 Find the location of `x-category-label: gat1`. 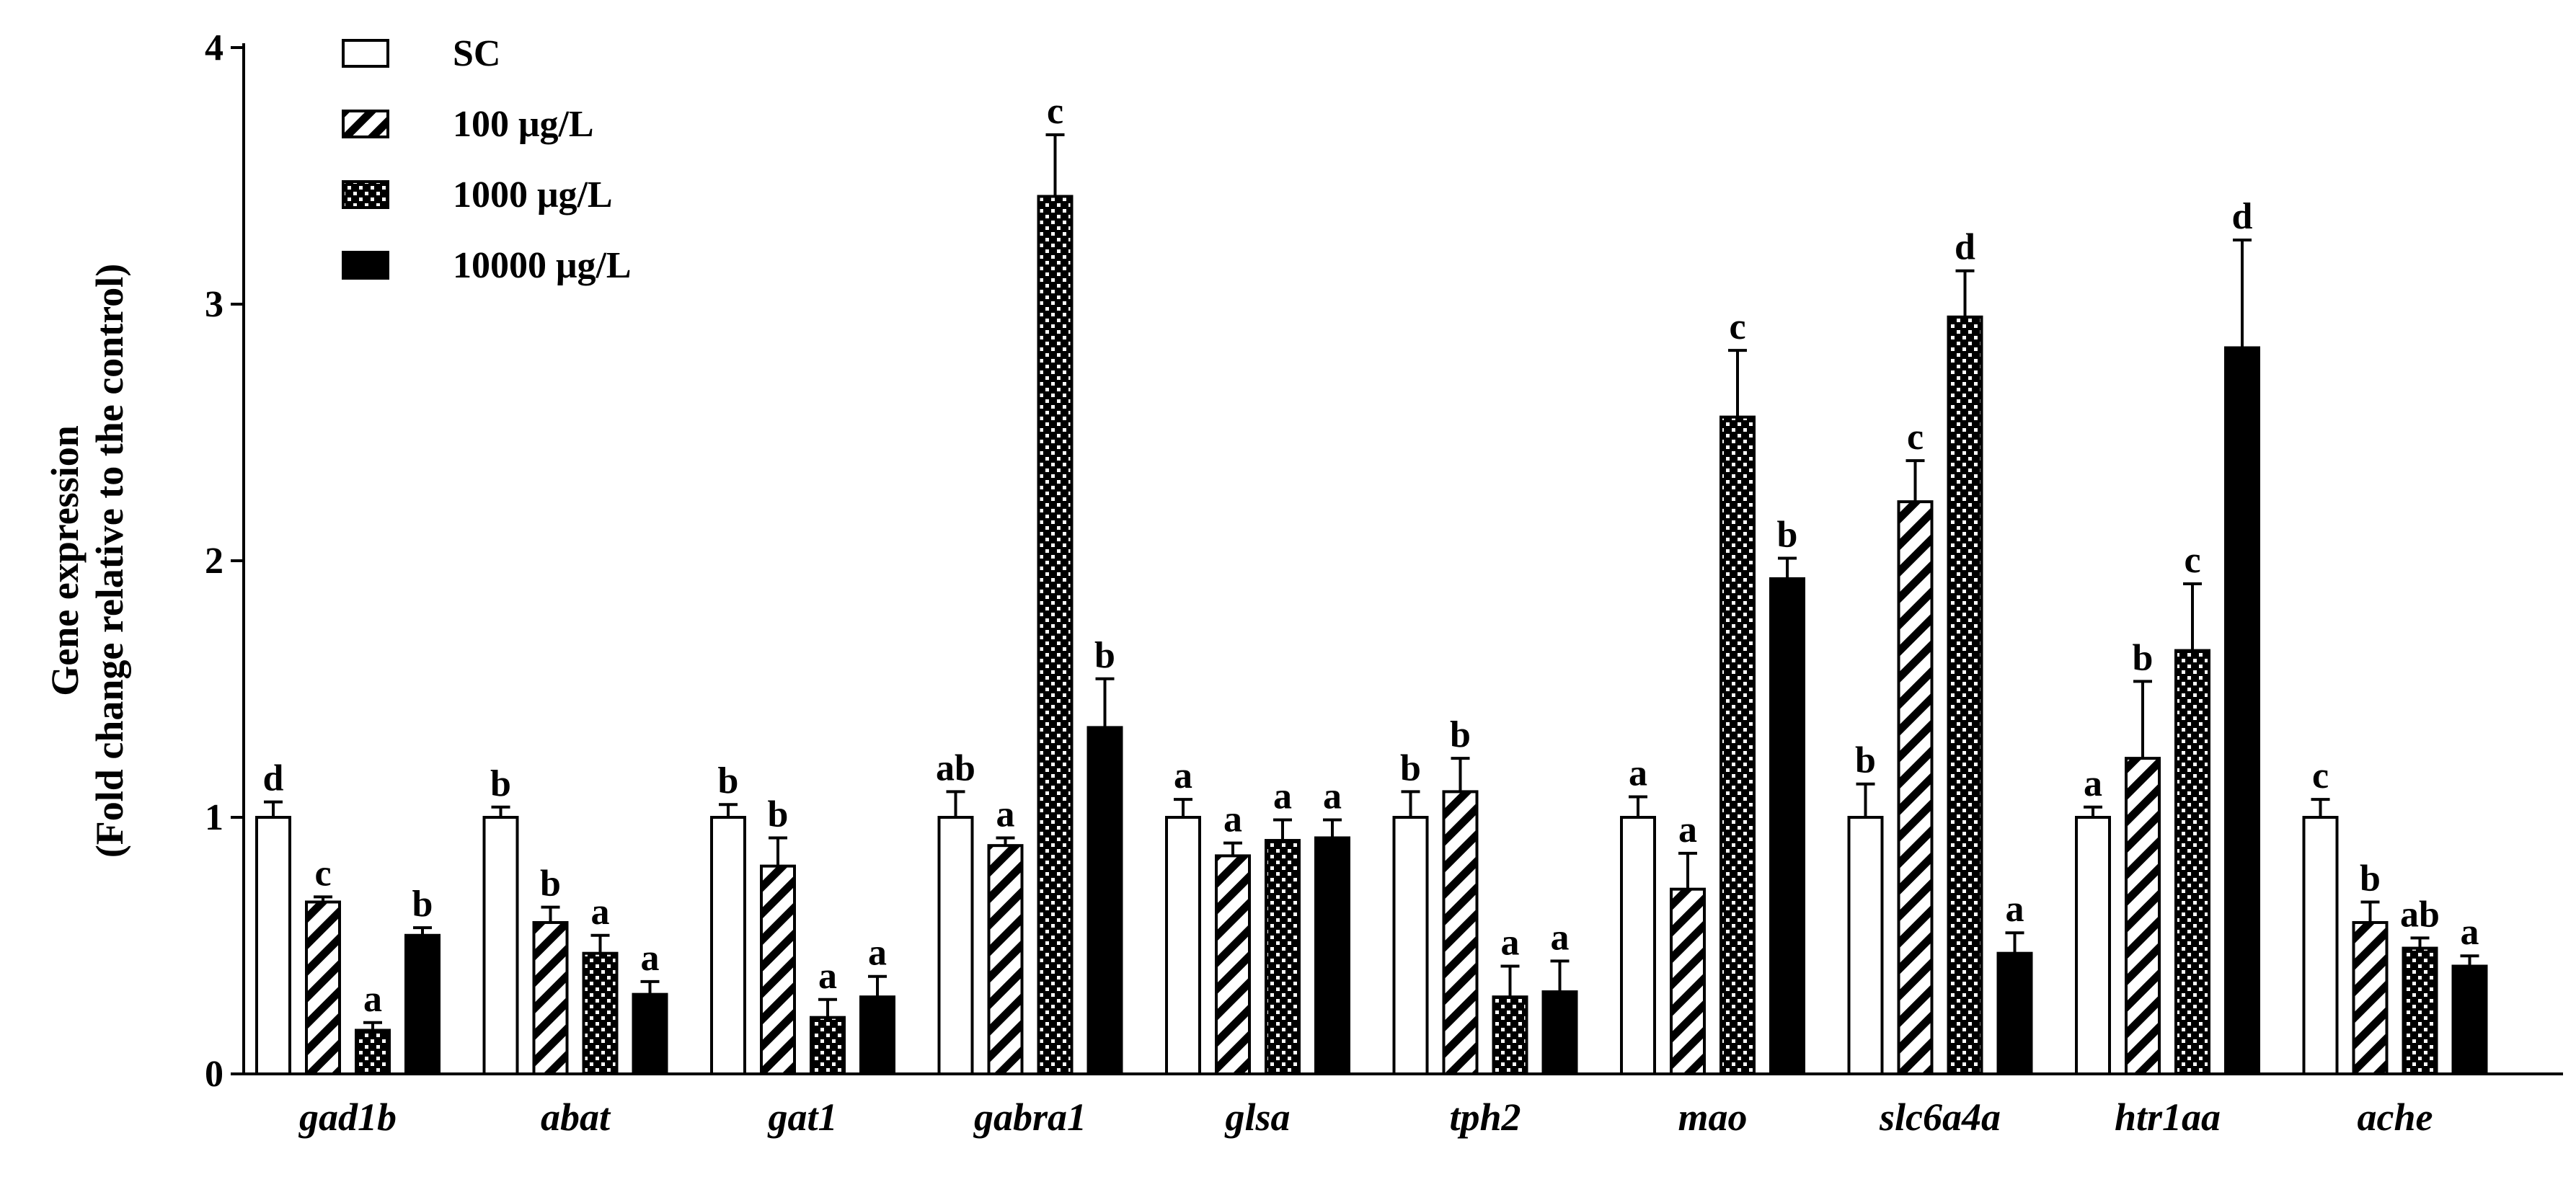

x-category-label: gat1 is located at coordinates (802, 1117).